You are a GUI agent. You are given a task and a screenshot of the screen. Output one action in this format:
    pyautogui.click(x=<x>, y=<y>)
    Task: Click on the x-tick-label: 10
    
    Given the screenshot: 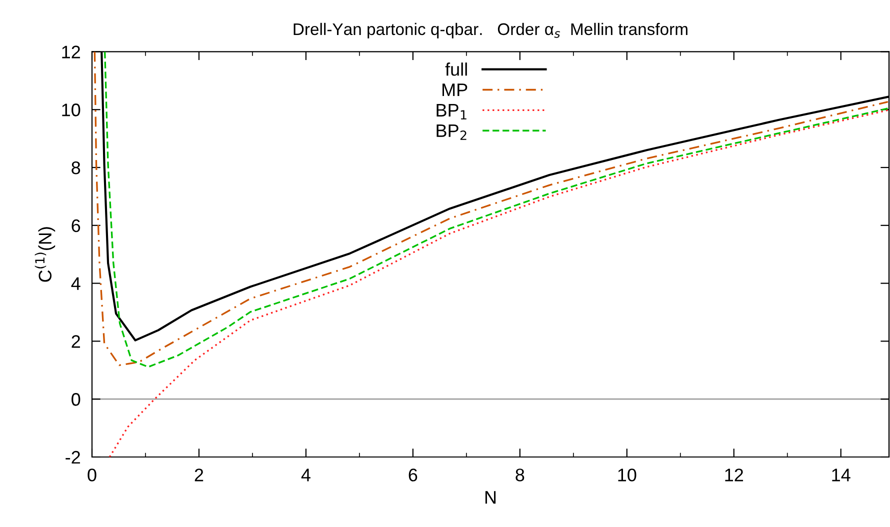 What is the action you would take?
    pyautogui.click(x=627, y=475)
    